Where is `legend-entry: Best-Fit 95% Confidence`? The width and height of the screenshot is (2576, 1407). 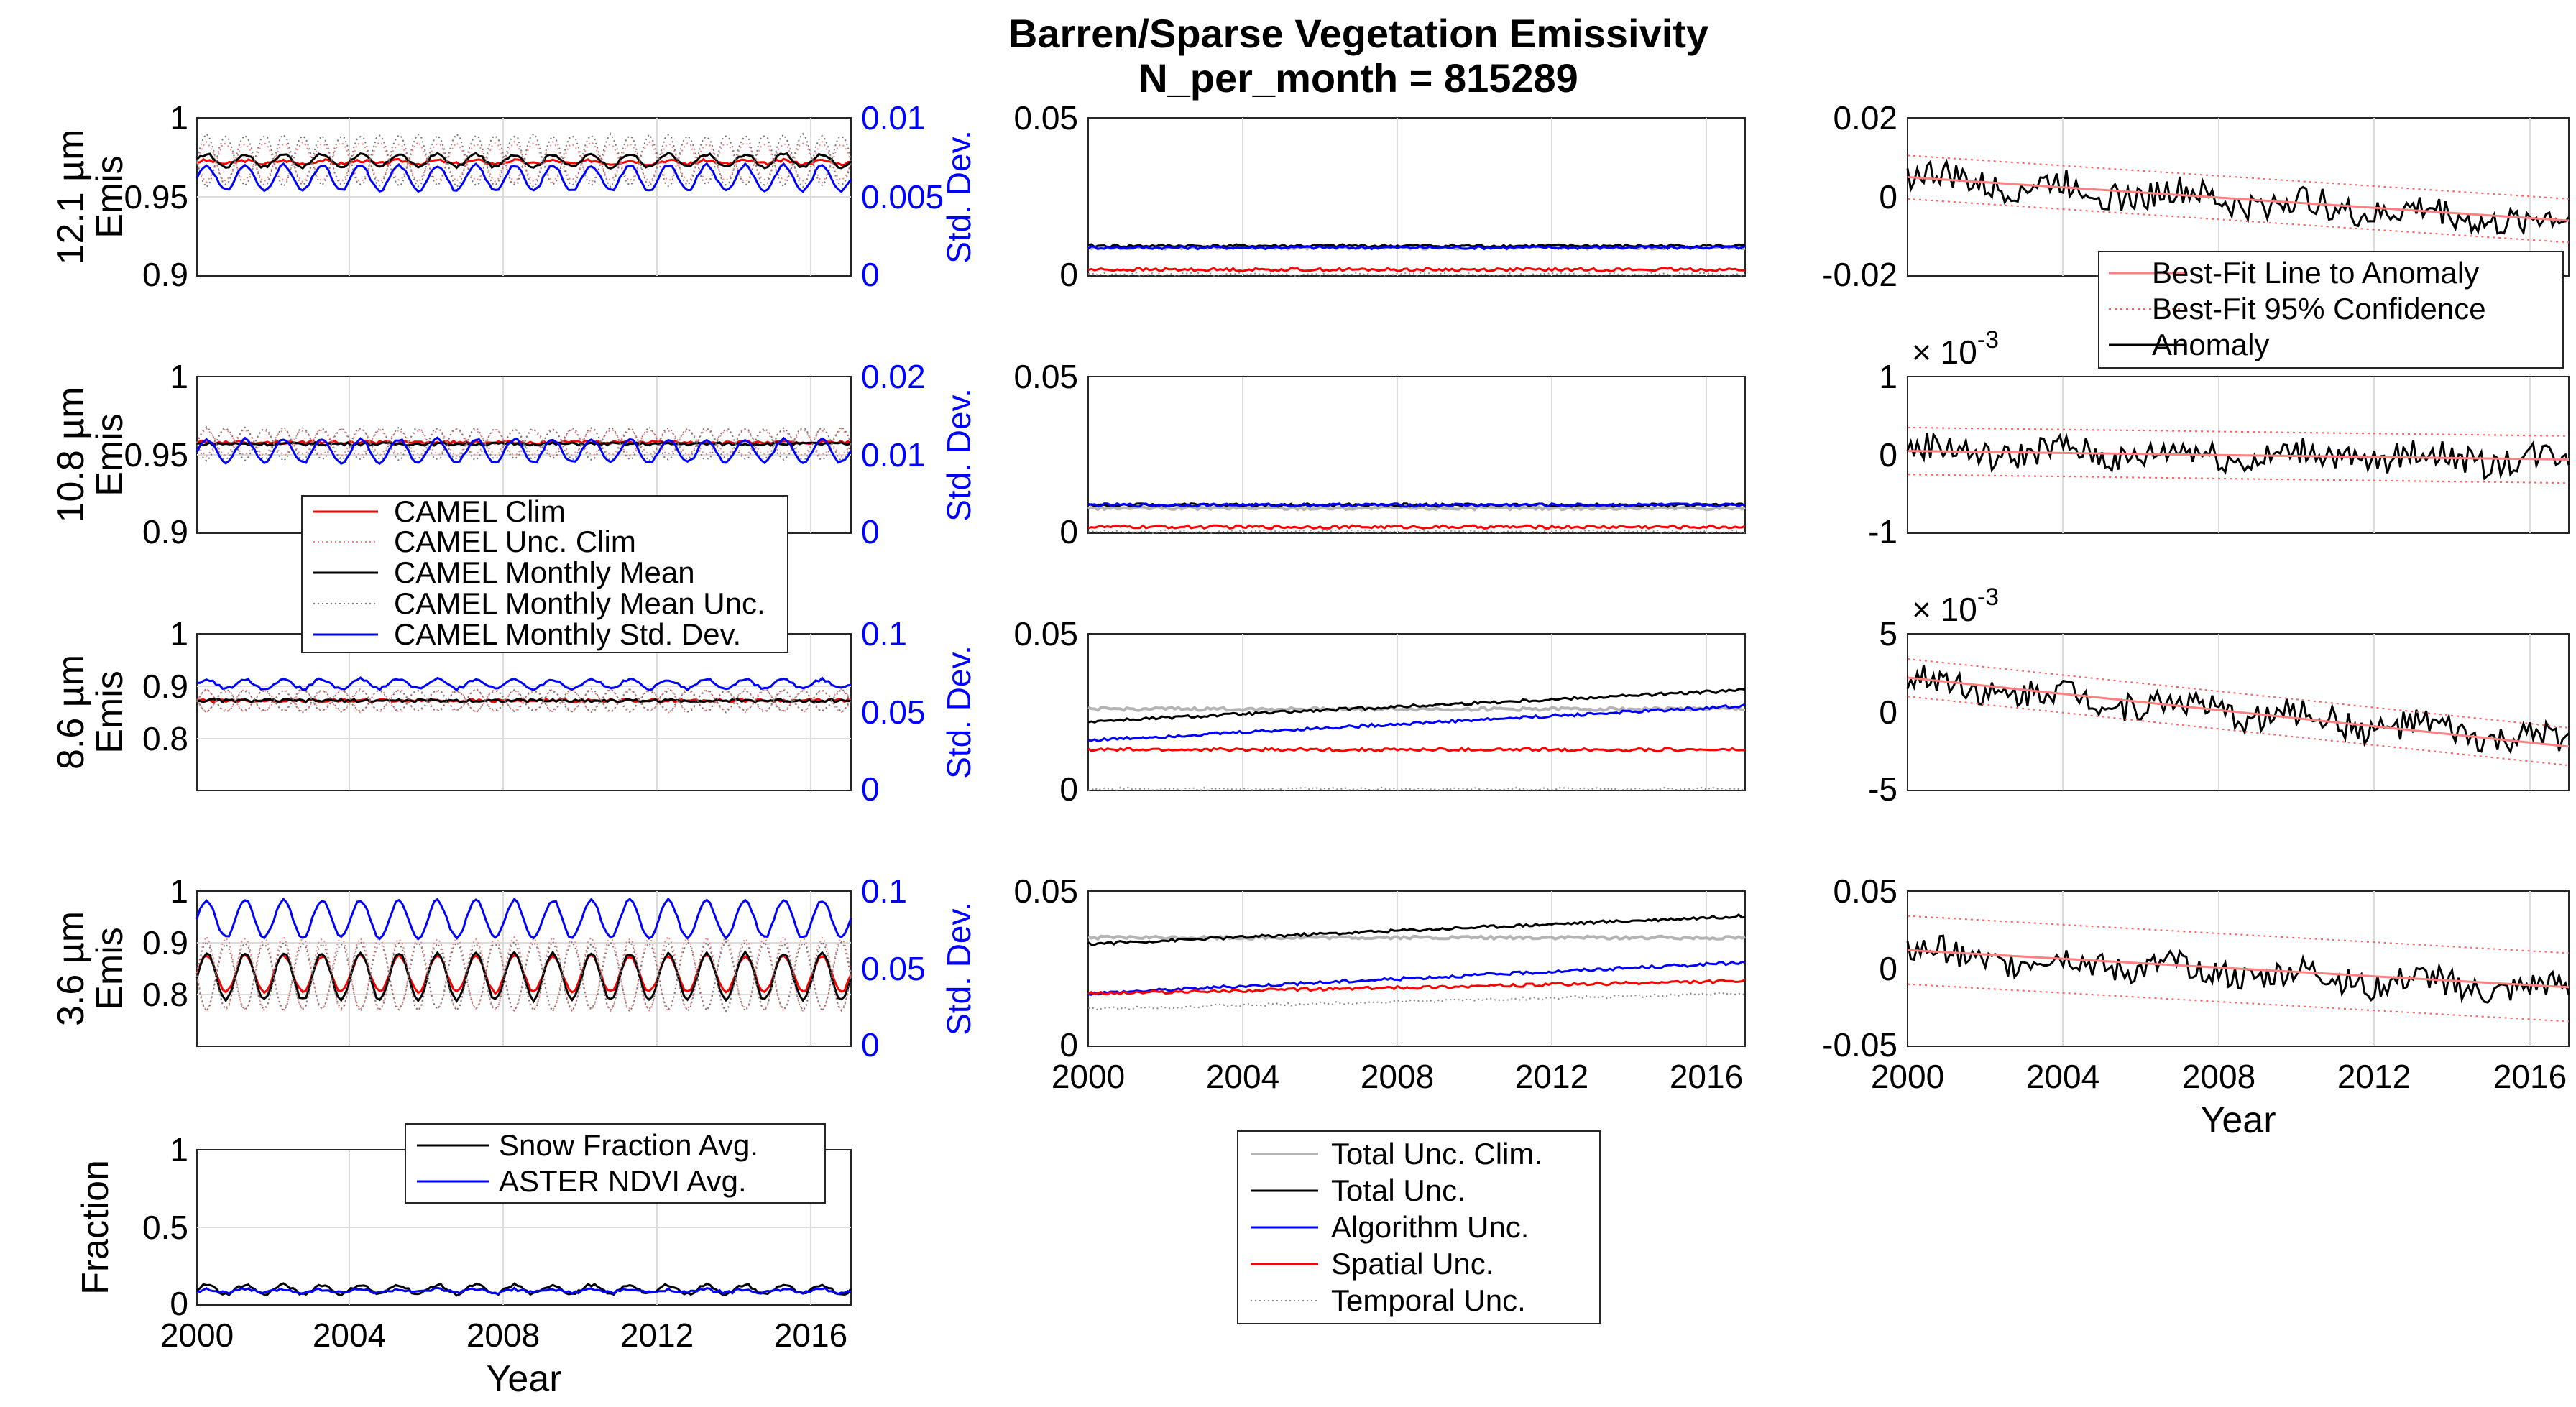 legend-entry: Best-Fit 95% Confidence is located at coordinates (2319, 309).